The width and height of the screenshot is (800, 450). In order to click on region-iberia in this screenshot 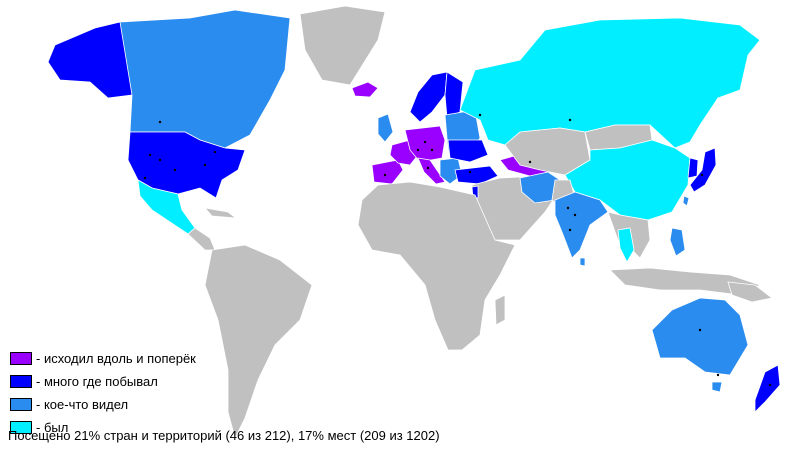, I will do `click(387, 172)`.